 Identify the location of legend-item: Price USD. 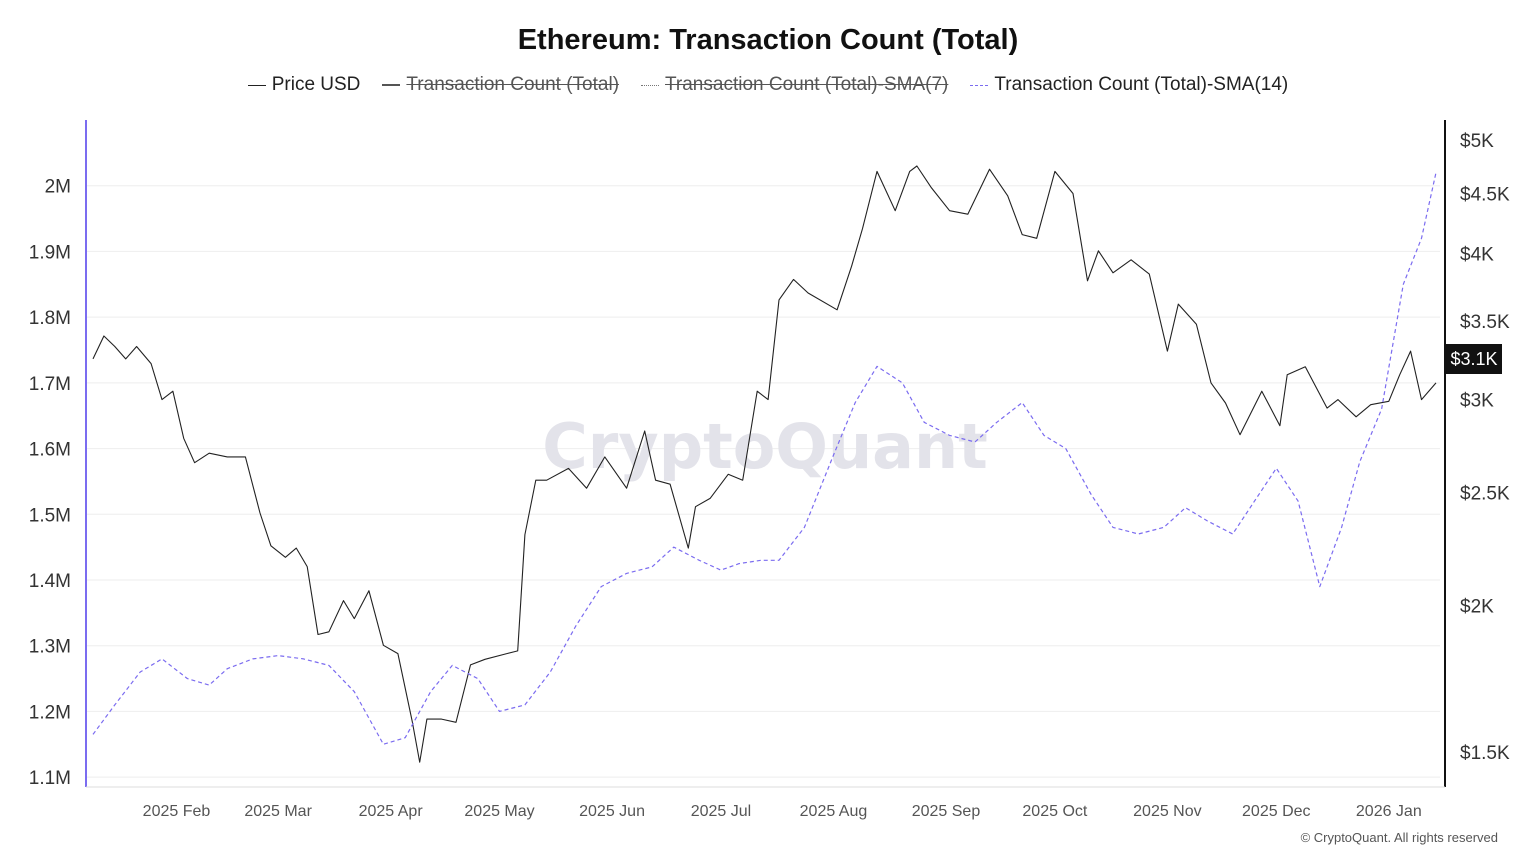
(304, 85).